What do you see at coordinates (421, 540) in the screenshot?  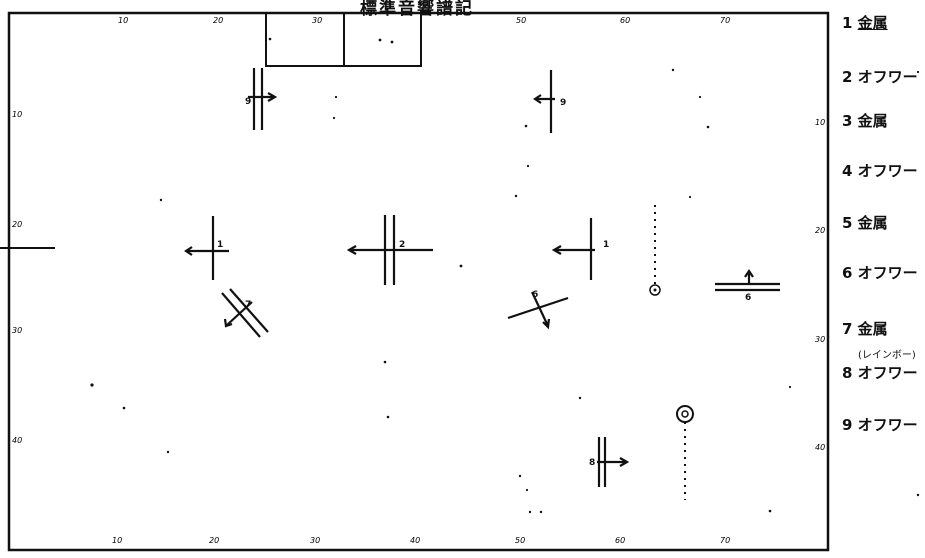 I see `x-ticks-bottom: 10 20 30 40 50 60 70` at bounding box center [421, 540].